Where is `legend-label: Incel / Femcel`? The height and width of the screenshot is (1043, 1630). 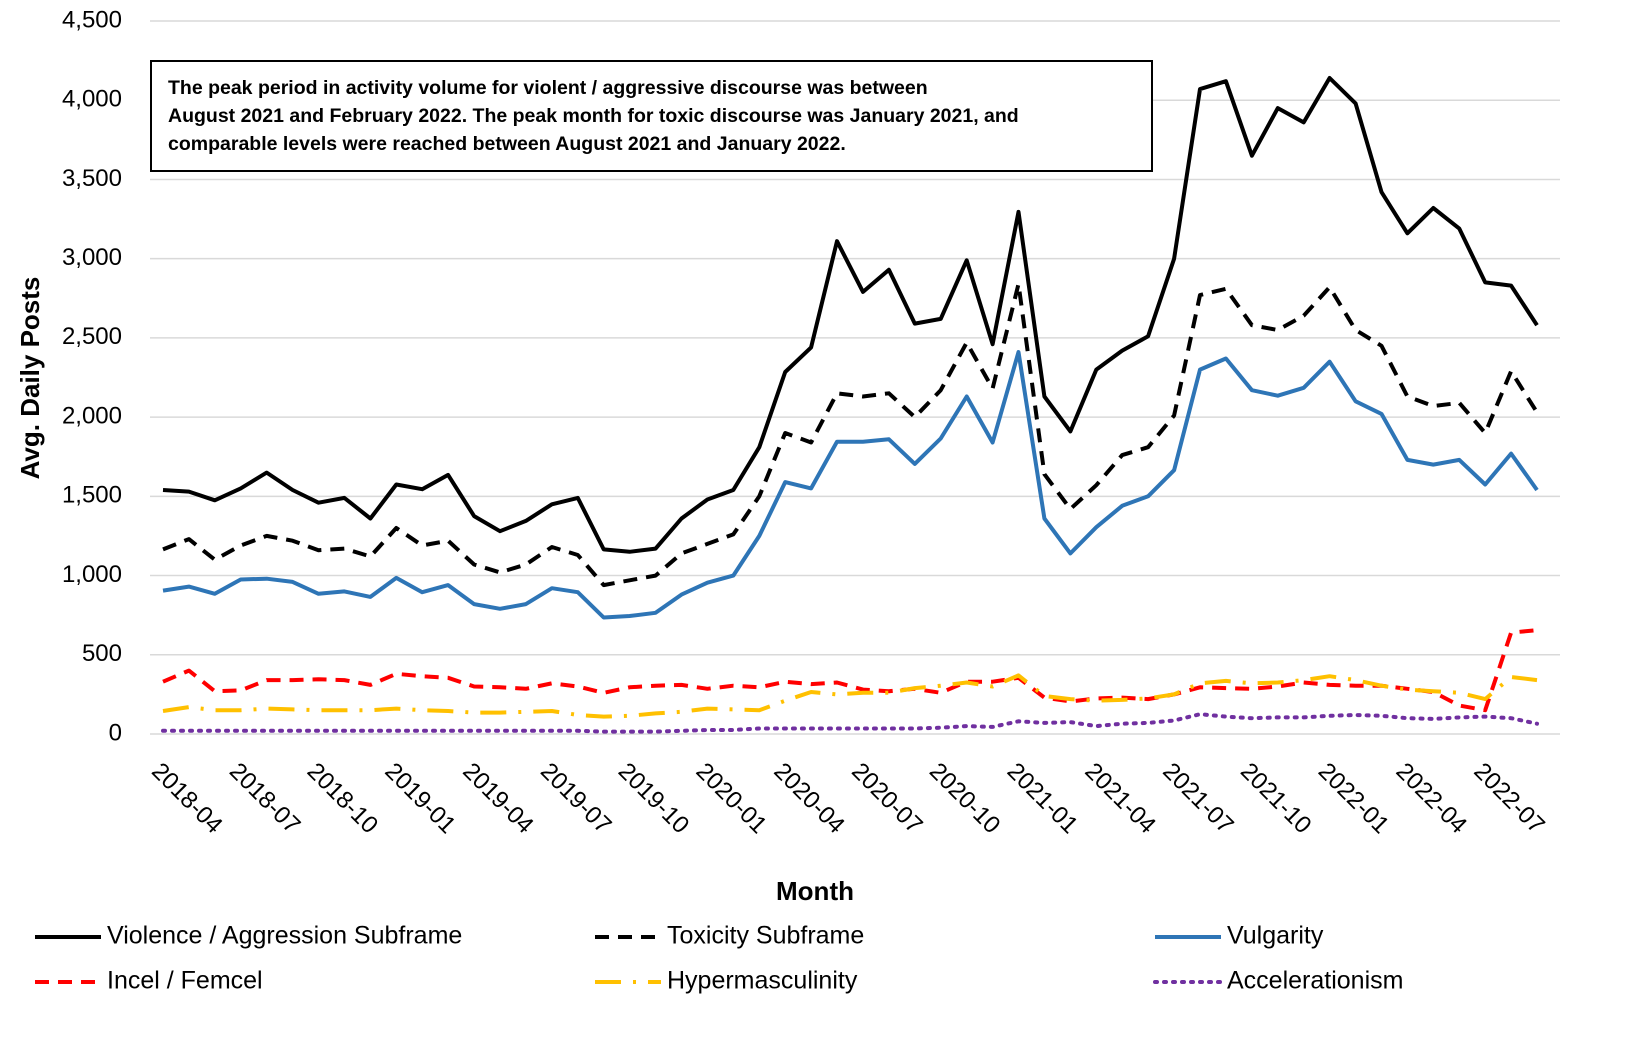 legend-label: Incel / Femcel is located at coordinates (185, 981).